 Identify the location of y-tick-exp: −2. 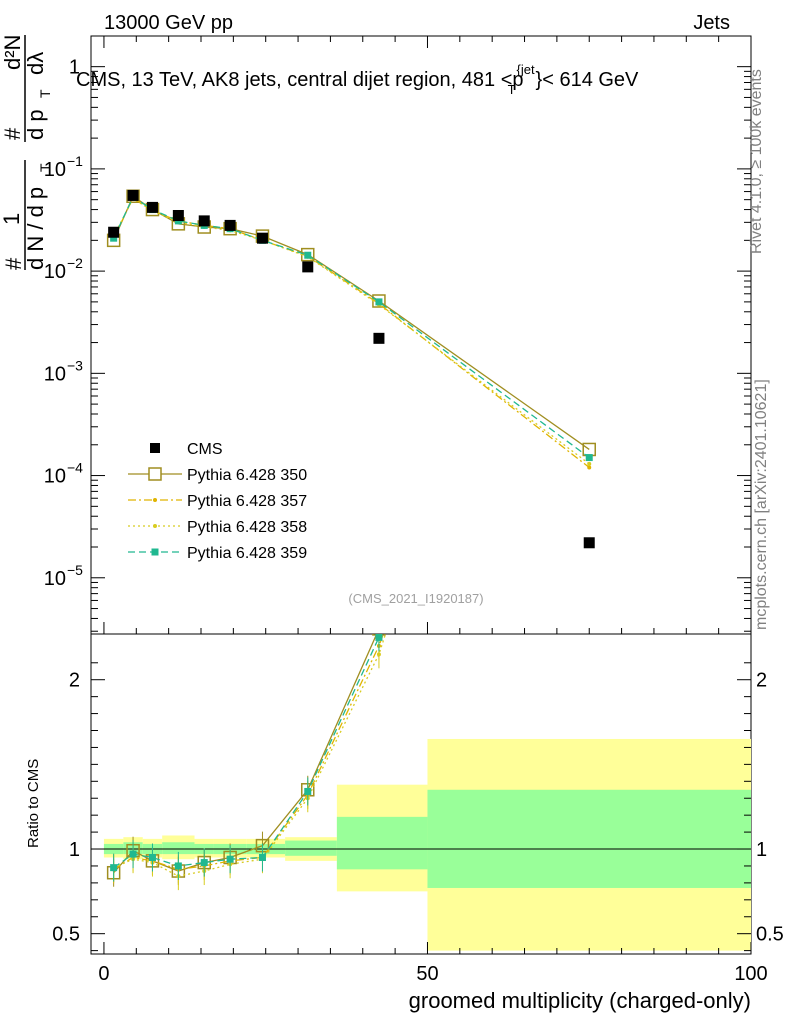
(75, 263).